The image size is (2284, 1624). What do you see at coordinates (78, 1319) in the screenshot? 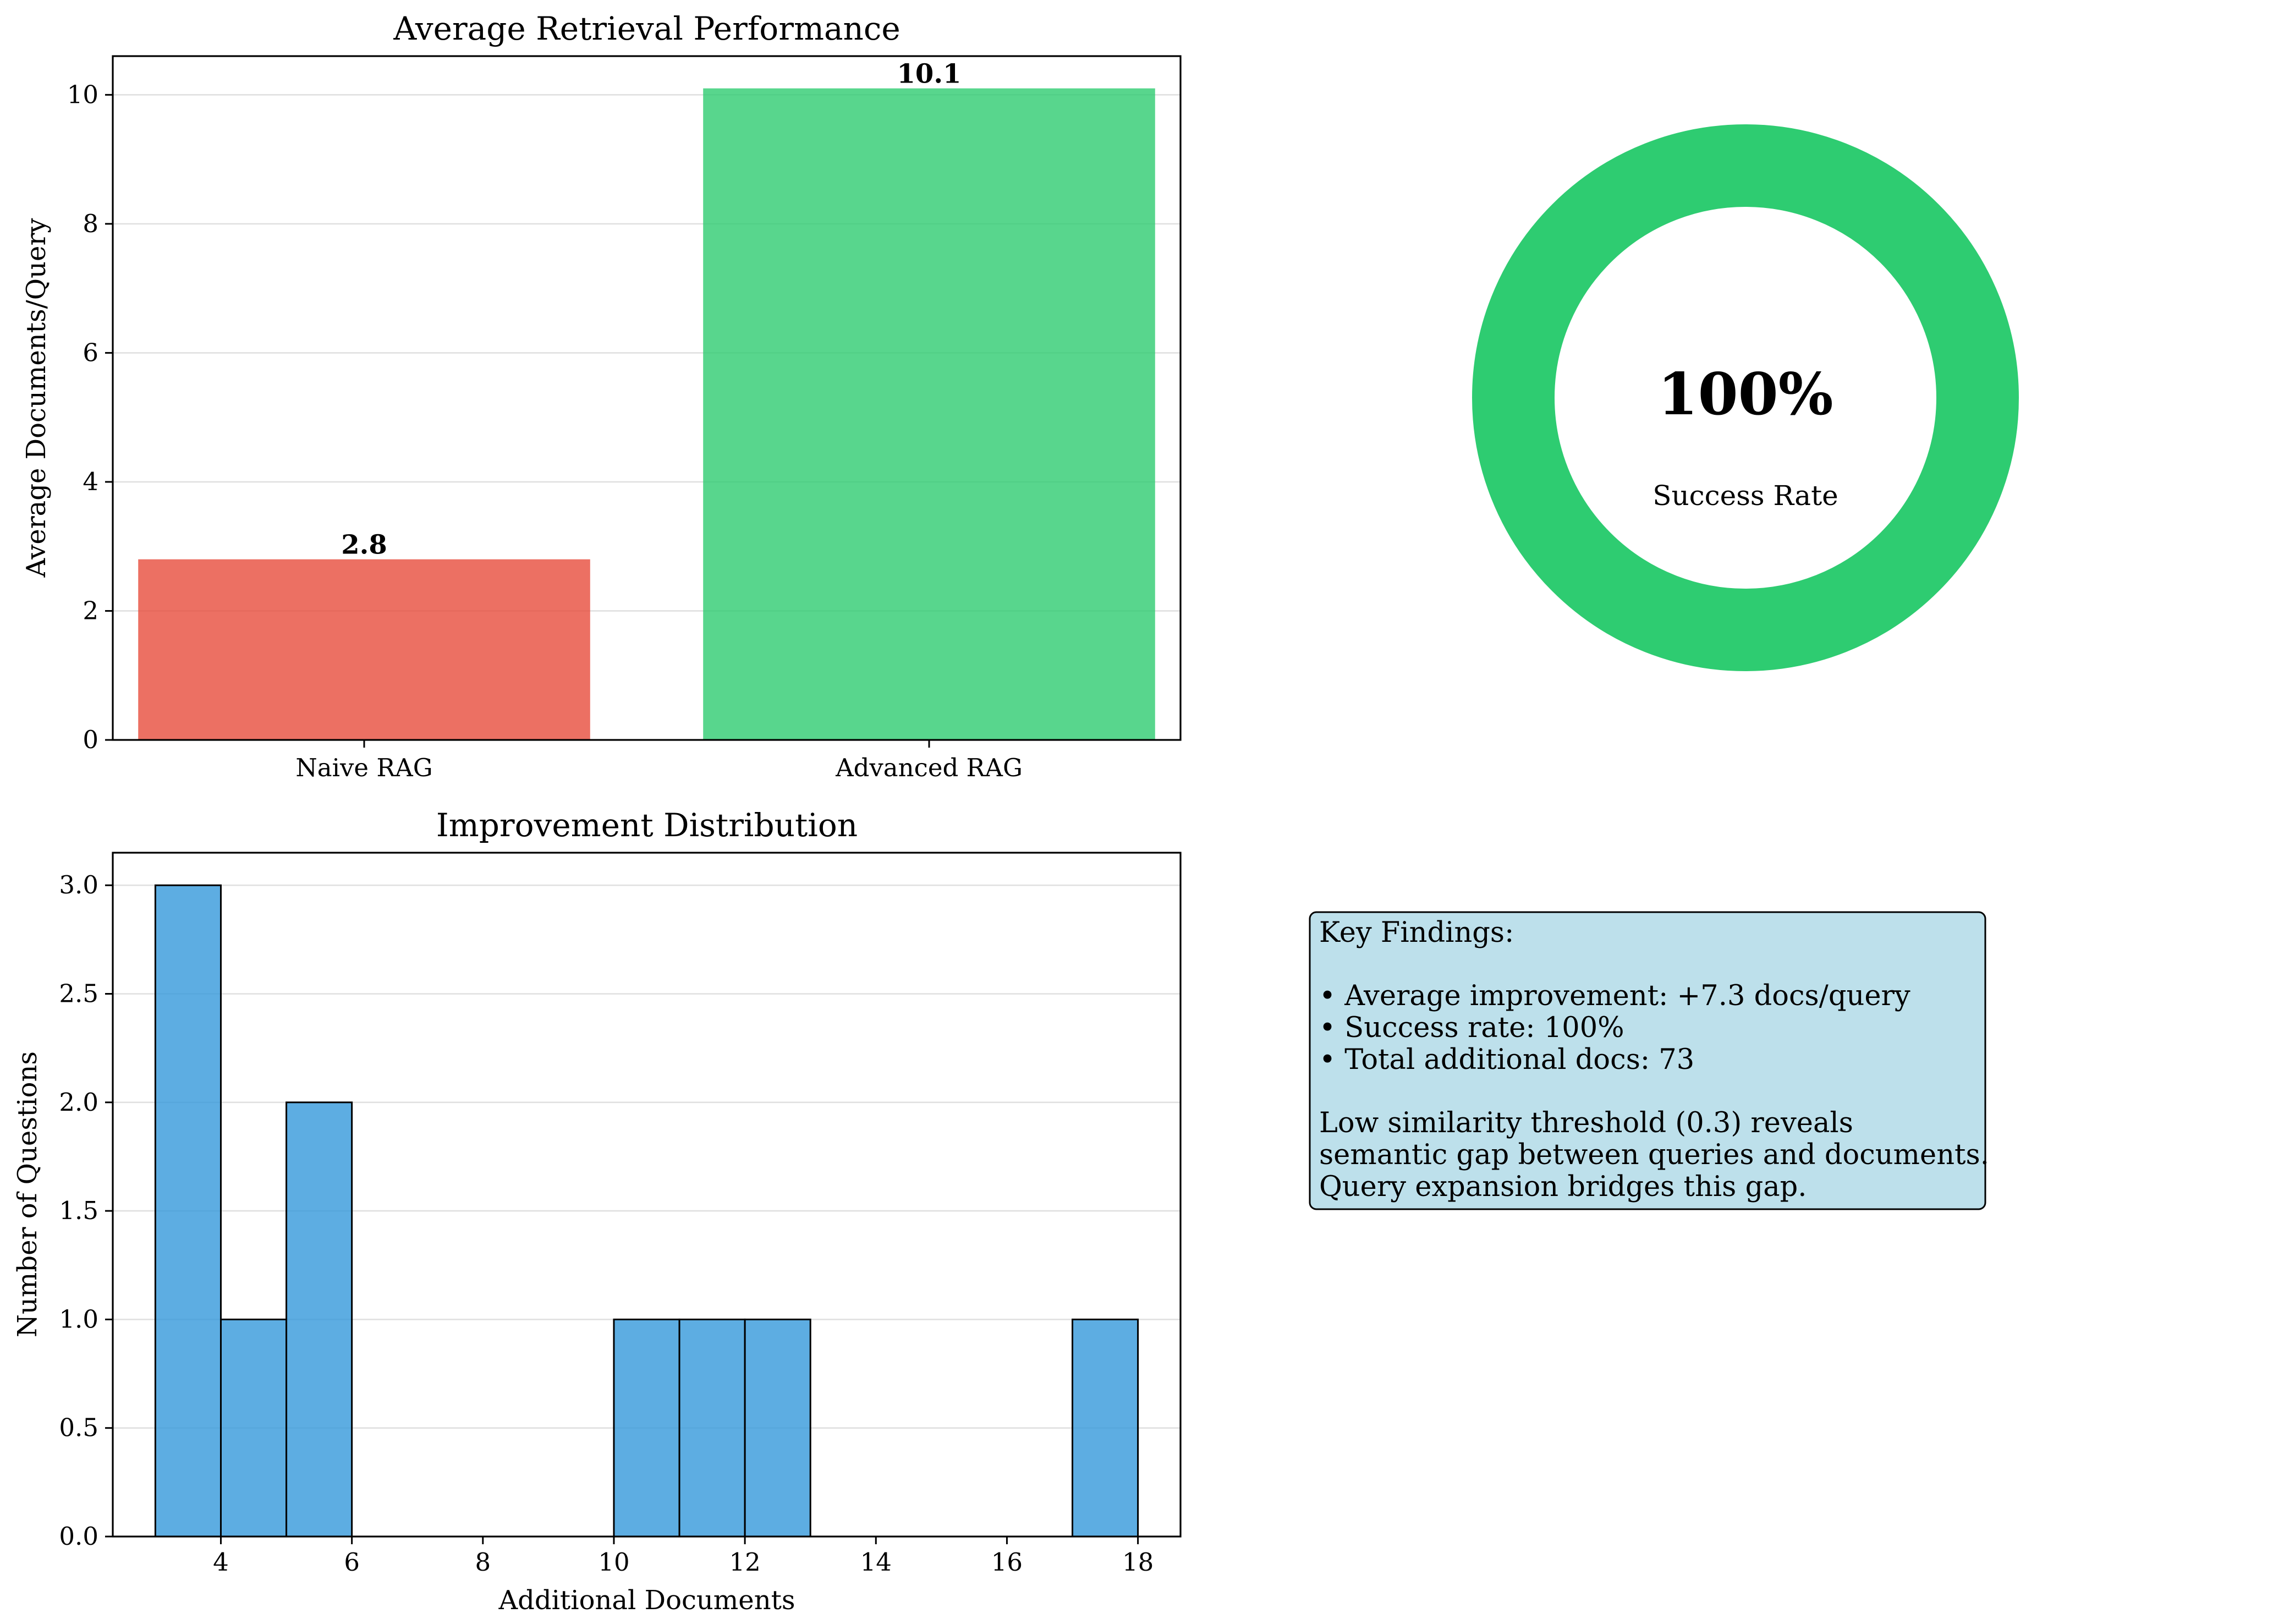
I see `histogram-y-tick-label: 1.0` at bounding box center [78, 1319].